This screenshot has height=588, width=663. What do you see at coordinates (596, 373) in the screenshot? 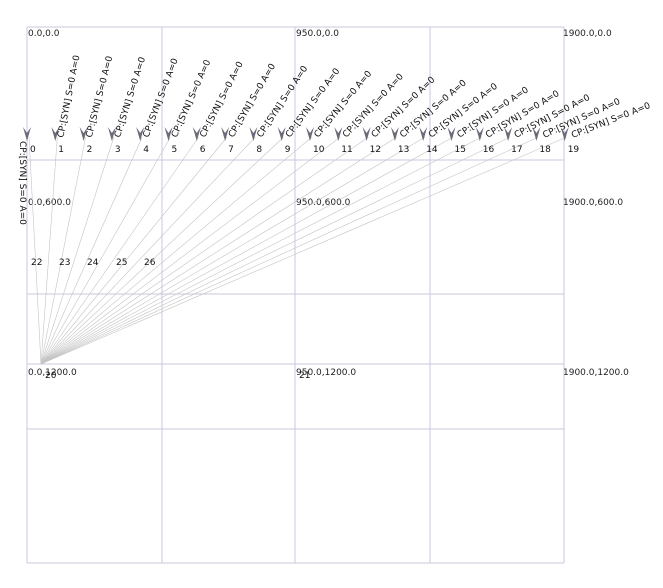
I see `coord-label: 1900.0,1200.0` at bounding box center [596, 373].